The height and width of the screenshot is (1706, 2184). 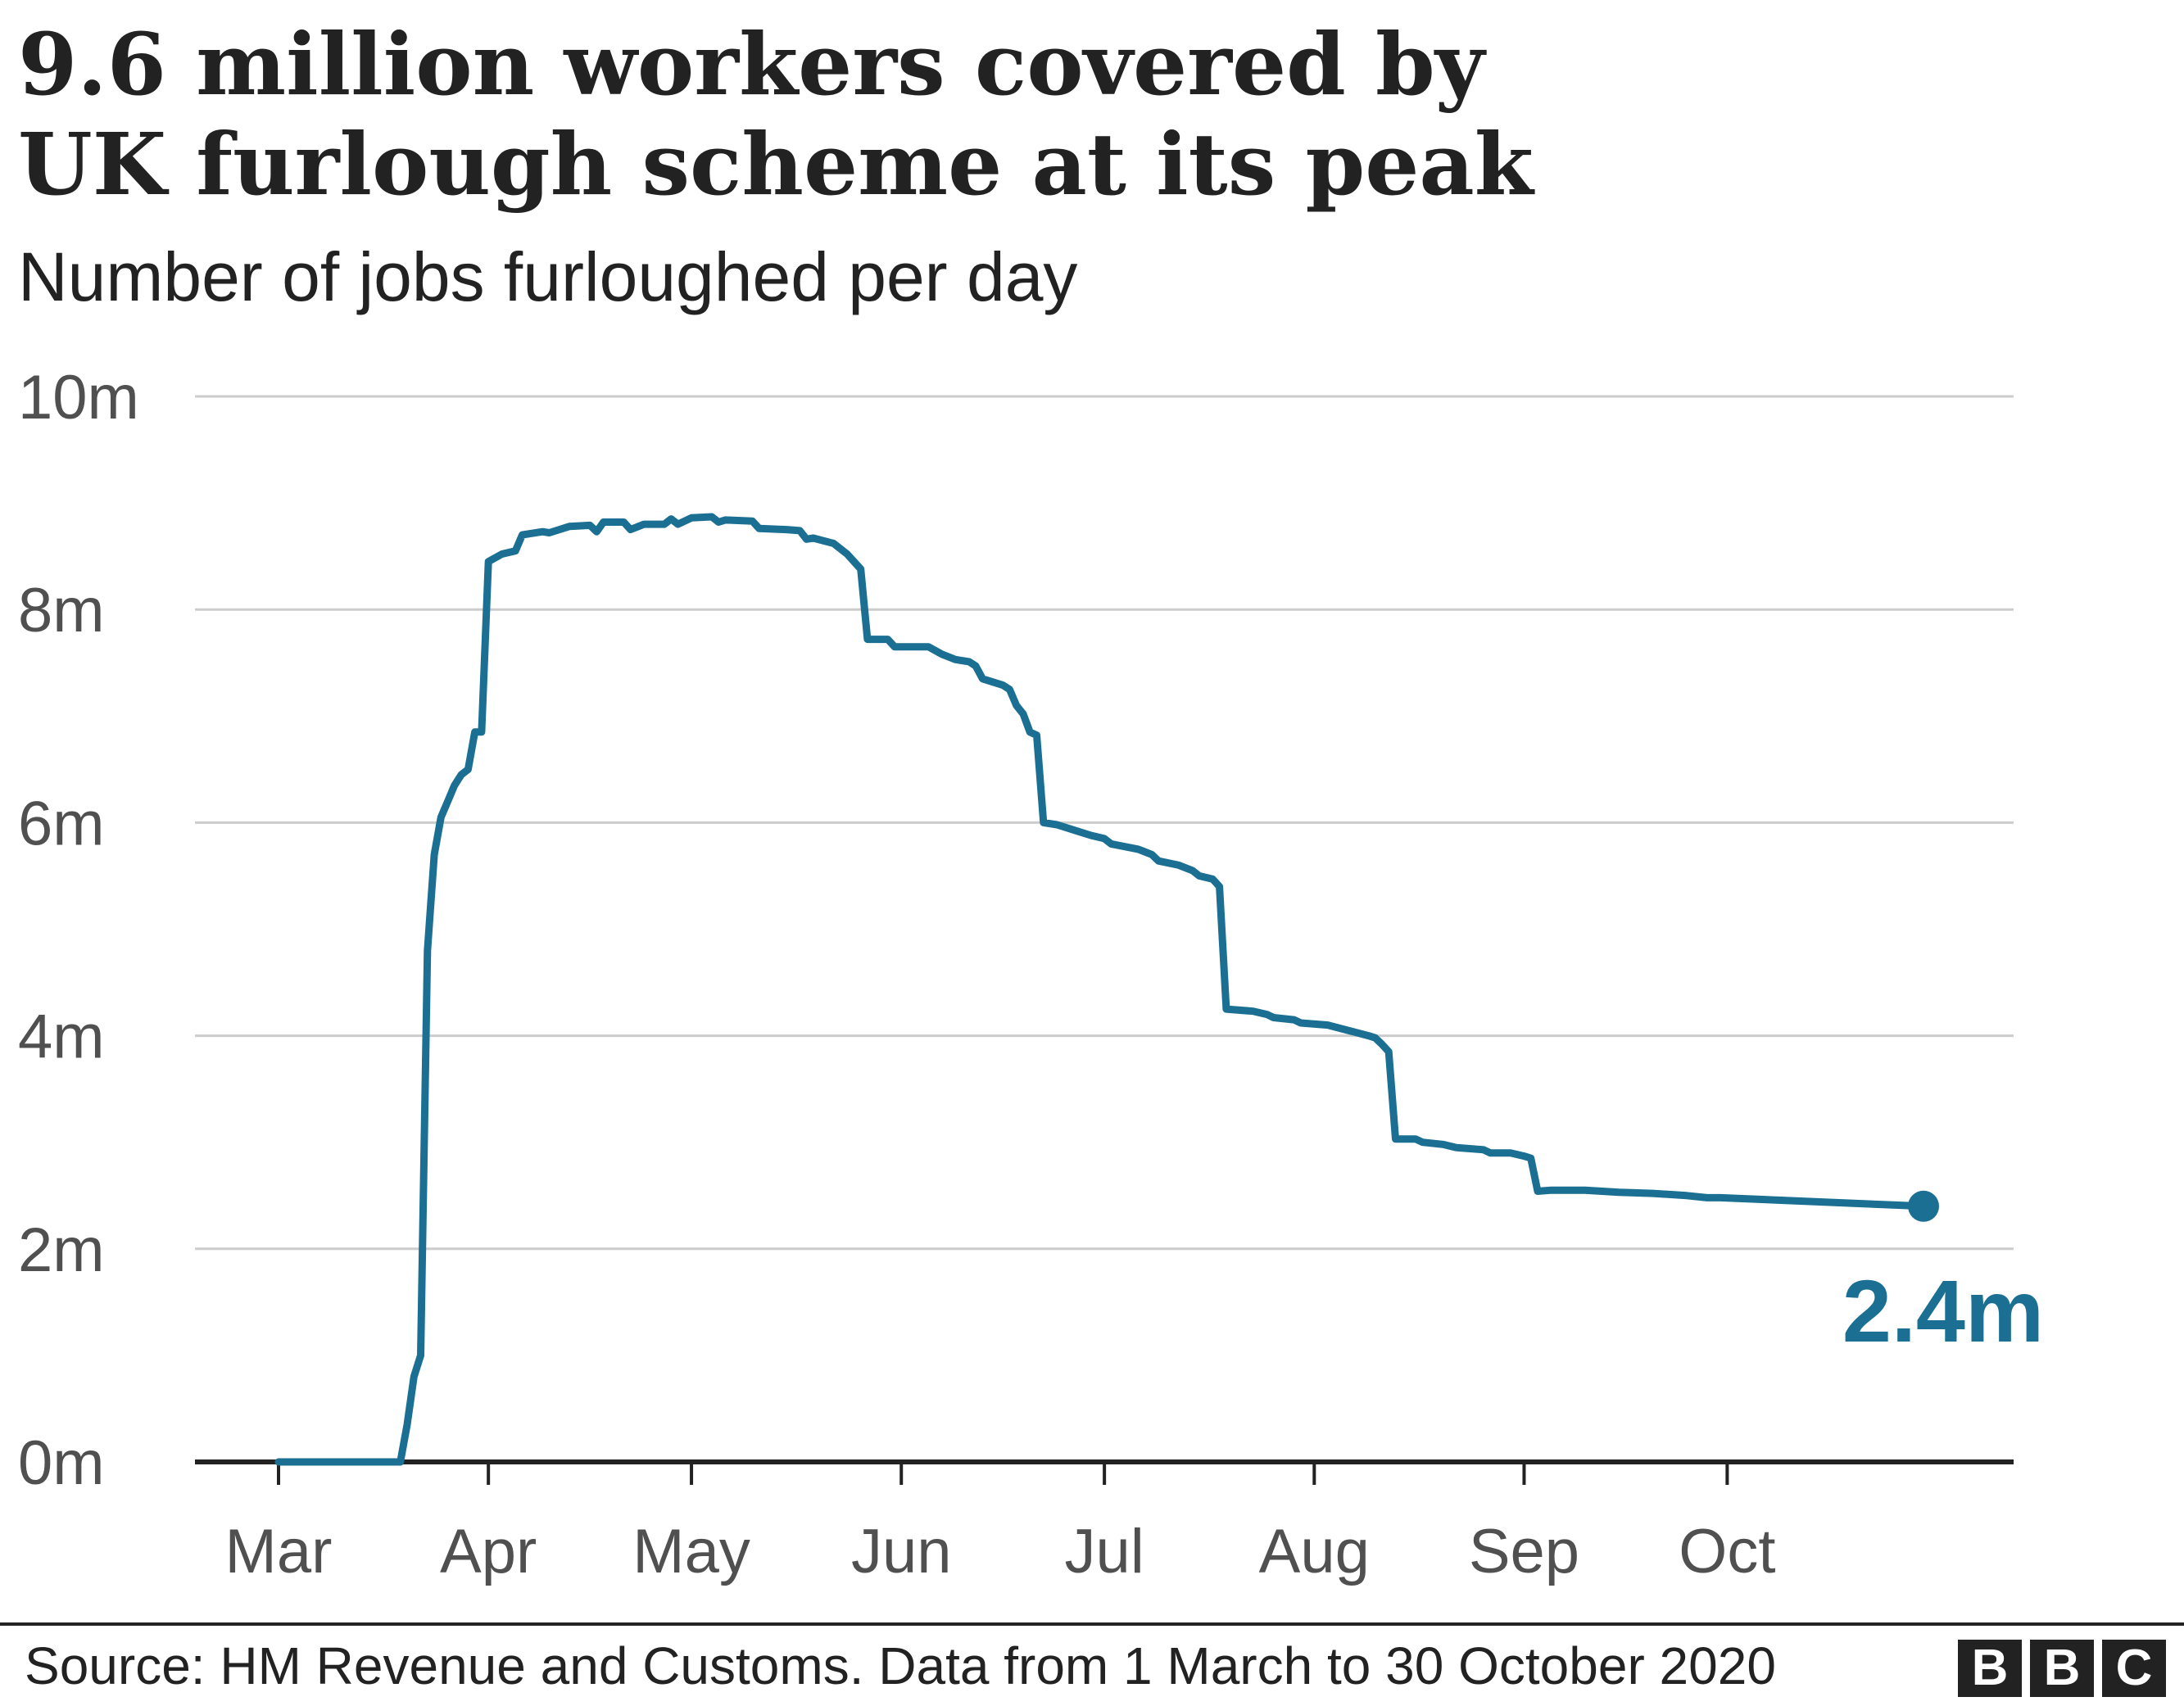 What do you see at coordinates (1092, 1624) in the screenshot?
I see `footer-divider` at bounding box center [1092, 1624].